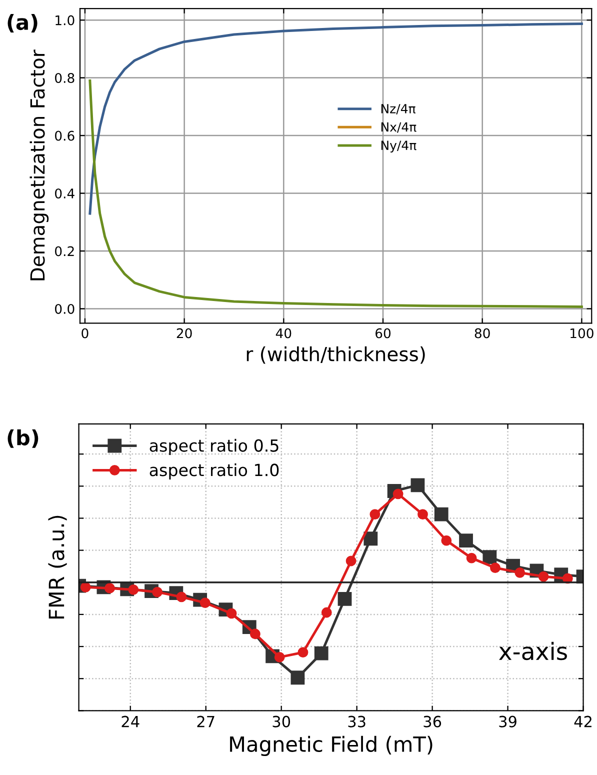  What do you see at coordinates (582, 333) in the screenshot?
I see `x-tick-label: 100` at bounding box center [582, 333].